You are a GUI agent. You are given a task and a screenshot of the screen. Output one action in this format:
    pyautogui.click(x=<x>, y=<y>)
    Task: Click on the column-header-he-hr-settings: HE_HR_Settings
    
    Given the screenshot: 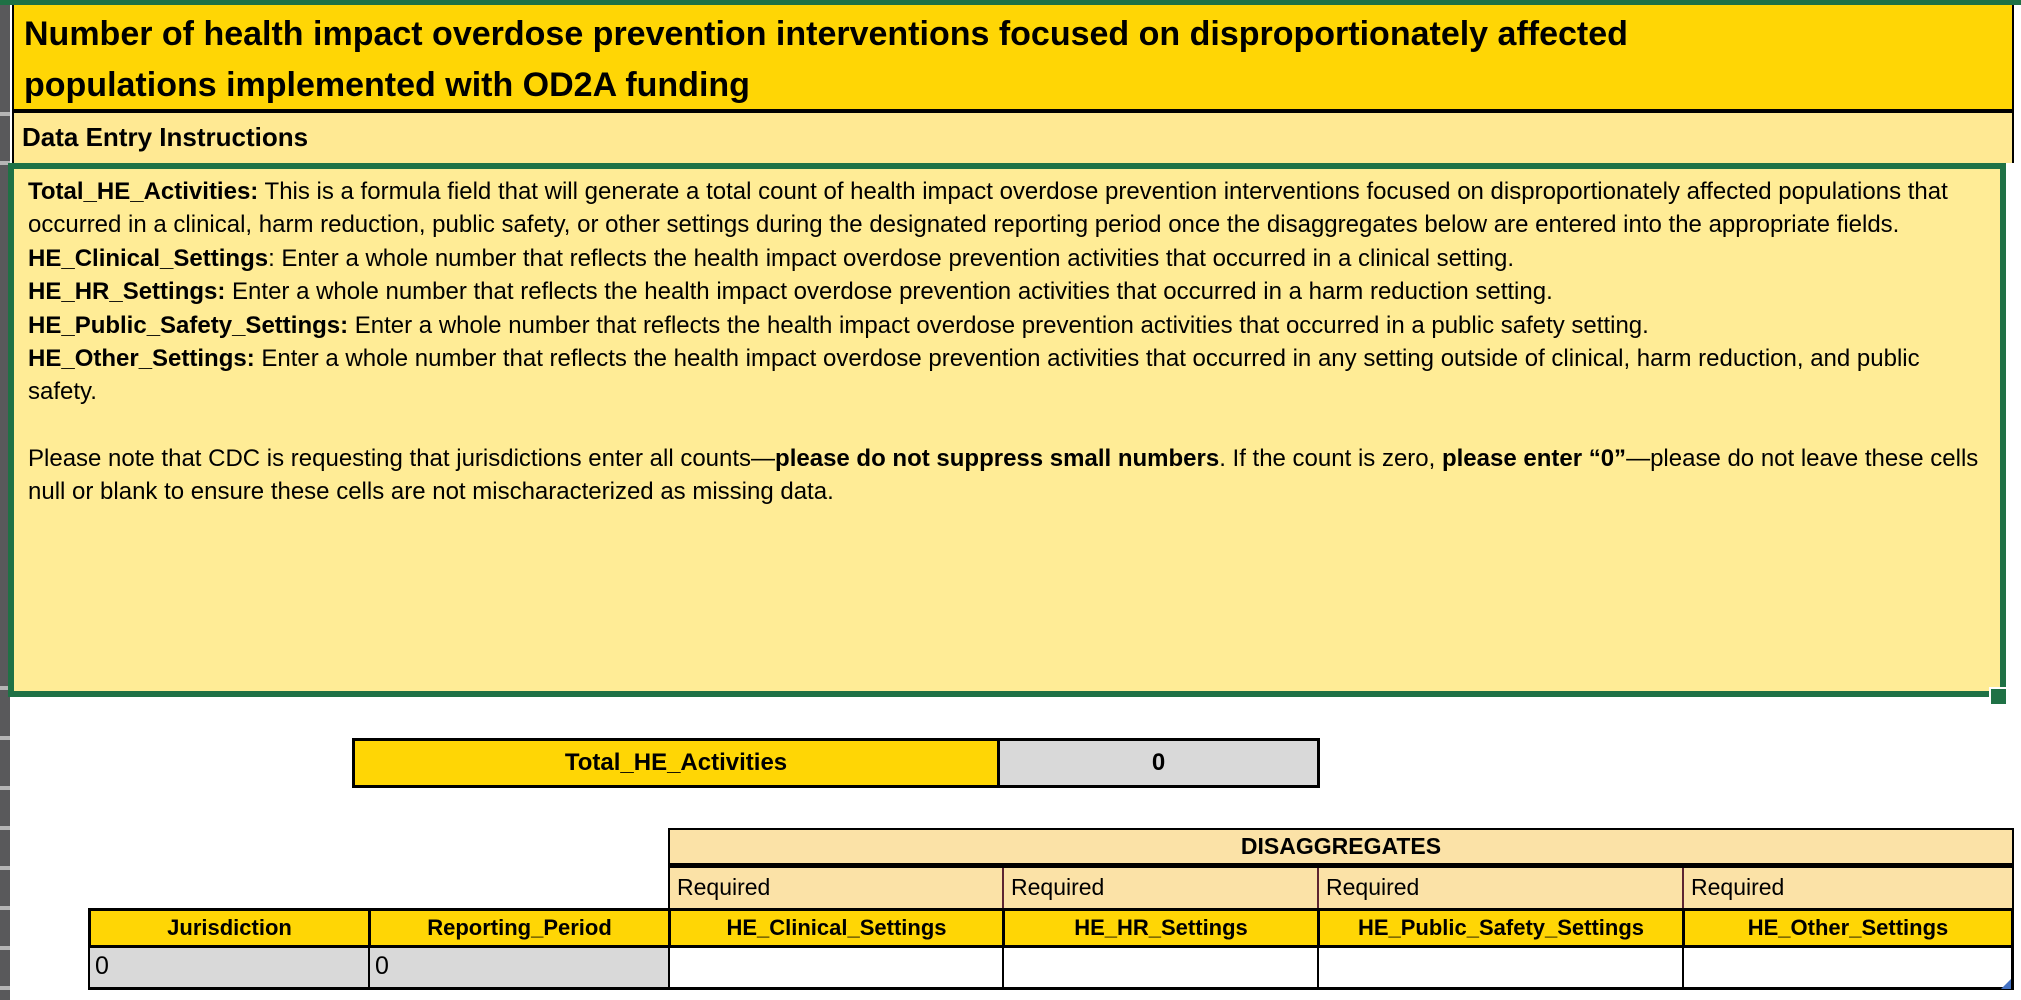 What is the action you would take?
    pyautogui.click(x=1159, y=928)
    